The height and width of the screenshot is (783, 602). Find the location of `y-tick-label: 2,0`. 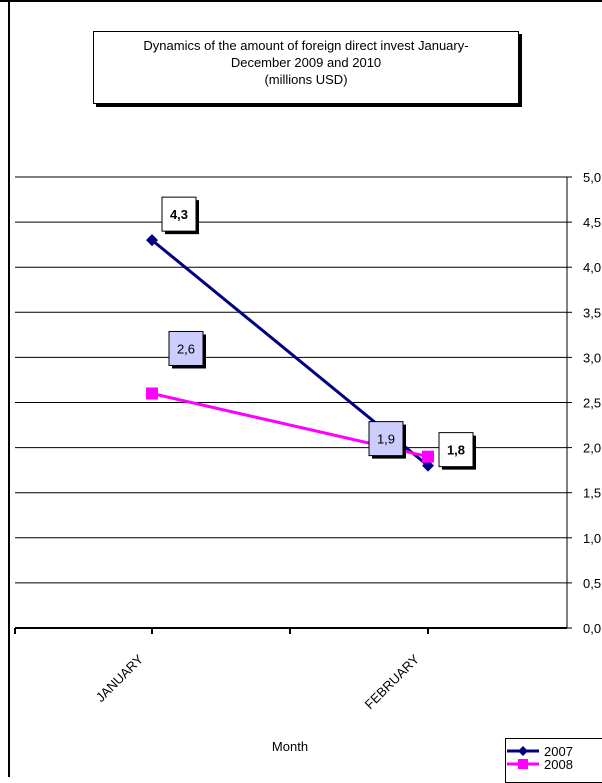

y-tick-label: 2,0 is located at coordinates (592, 448).